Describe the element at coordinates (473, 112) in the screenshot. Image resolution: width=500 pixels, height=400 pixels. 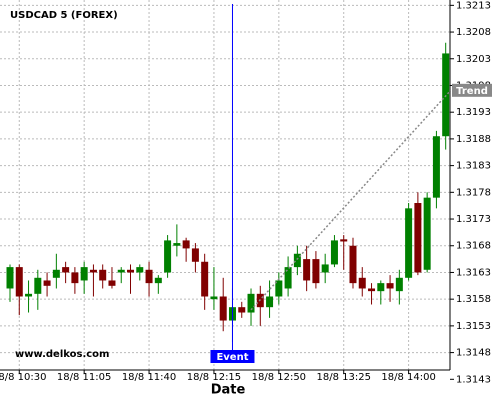
I see `y-tick-label: 1.3193` at that location.